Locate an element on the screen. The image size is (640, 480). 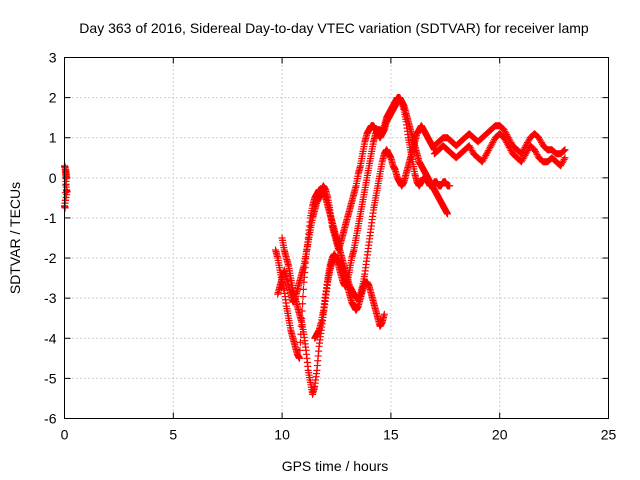
y-tick-label: 0 is located at coordinates (53, 178).